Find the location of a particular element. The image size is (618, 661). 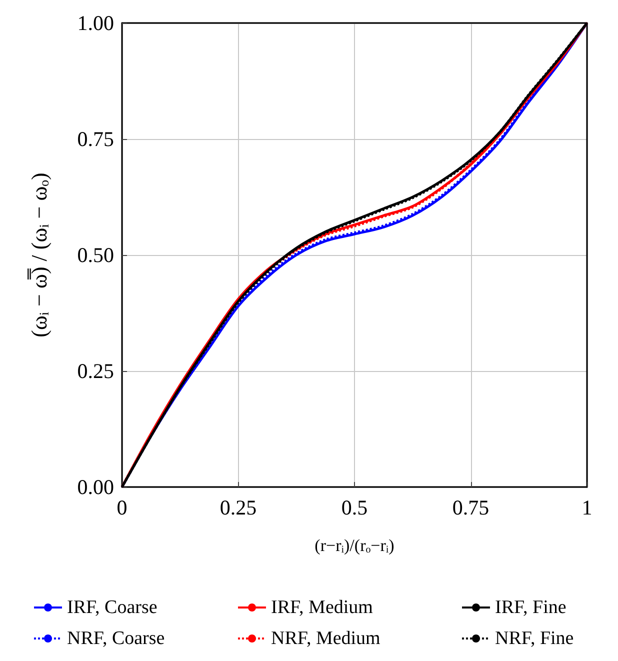

legend-label: IRF, Coarse is located at coordinates (112, 607).